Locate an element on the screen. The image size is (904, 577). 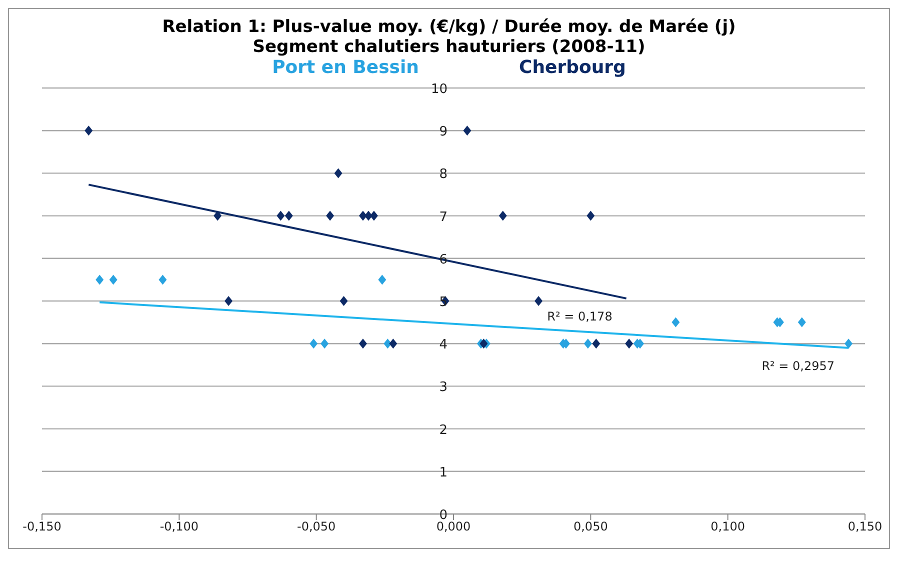
chart-subtitle: Segment chalutiers hauturiers (2008-11) is located at coordinates (449, 47).